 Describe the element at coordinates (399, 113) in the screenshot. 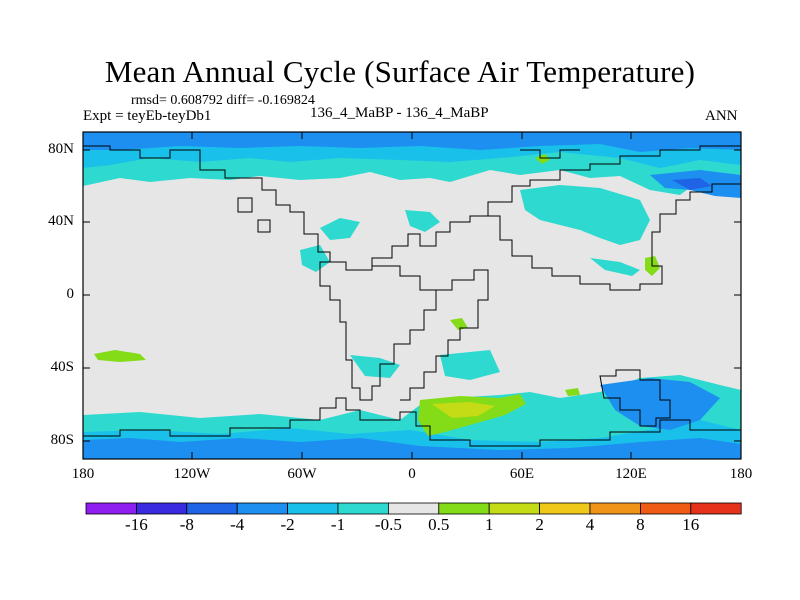

I see `case-label: 136_4_MaBP - 136_4_MaBP` at that location.